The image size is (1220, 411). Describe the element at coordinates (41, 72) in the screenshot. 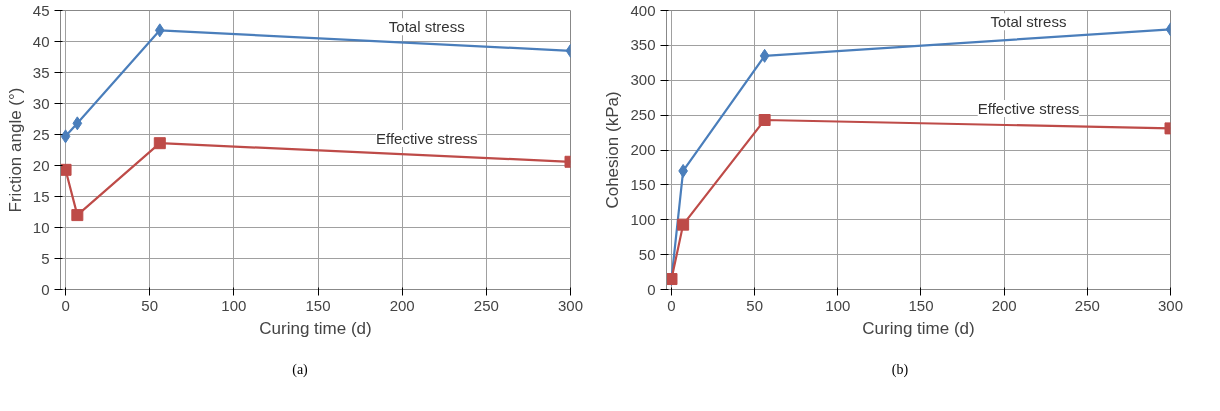

I see `y-tick-label: 35` at that location.